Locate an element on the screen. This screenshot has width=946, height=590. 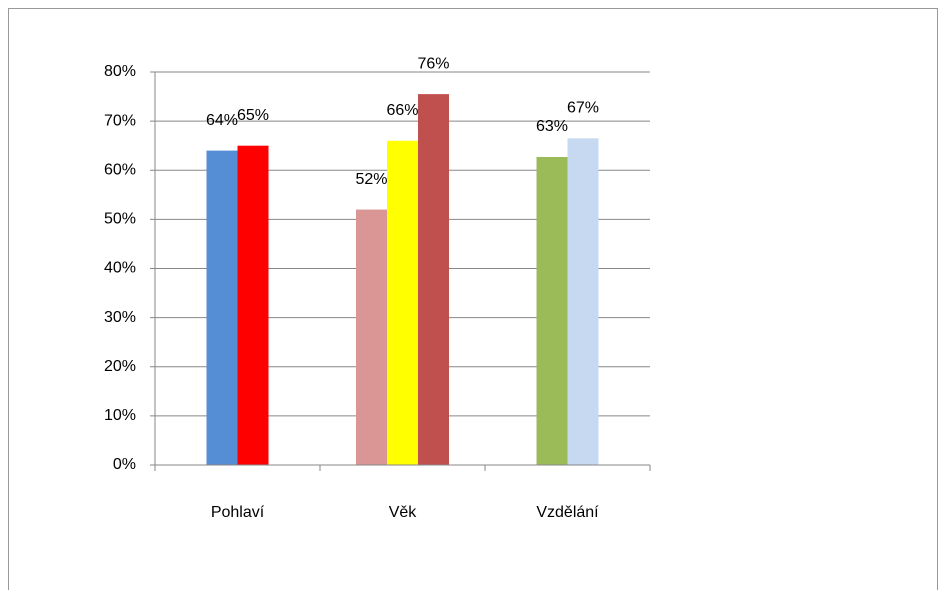
y-tick-label: 0% is located at coordinates (124, 464).